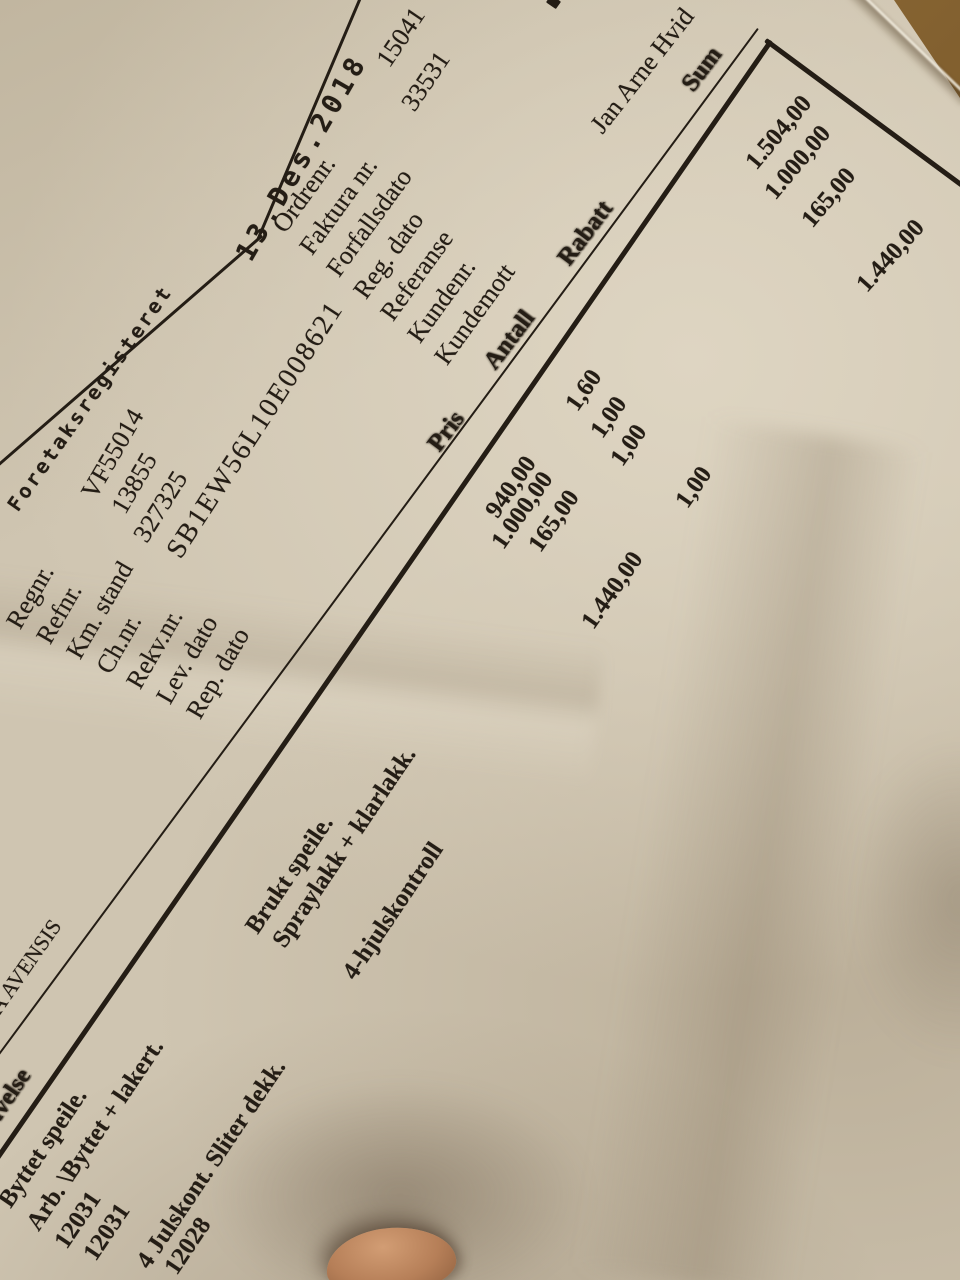  What do you see at coordinates (446, 431) in the screenshot?
I see `col-header-pris: Pris` at bounding box center [446, 431].